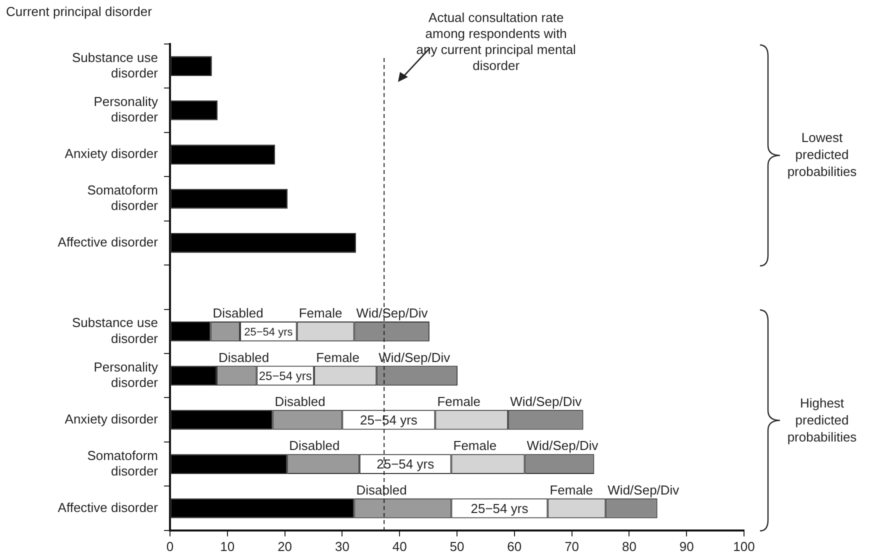 The image size is (880, 560). I want to click on x-tick-label: 30, so click(342, 546).